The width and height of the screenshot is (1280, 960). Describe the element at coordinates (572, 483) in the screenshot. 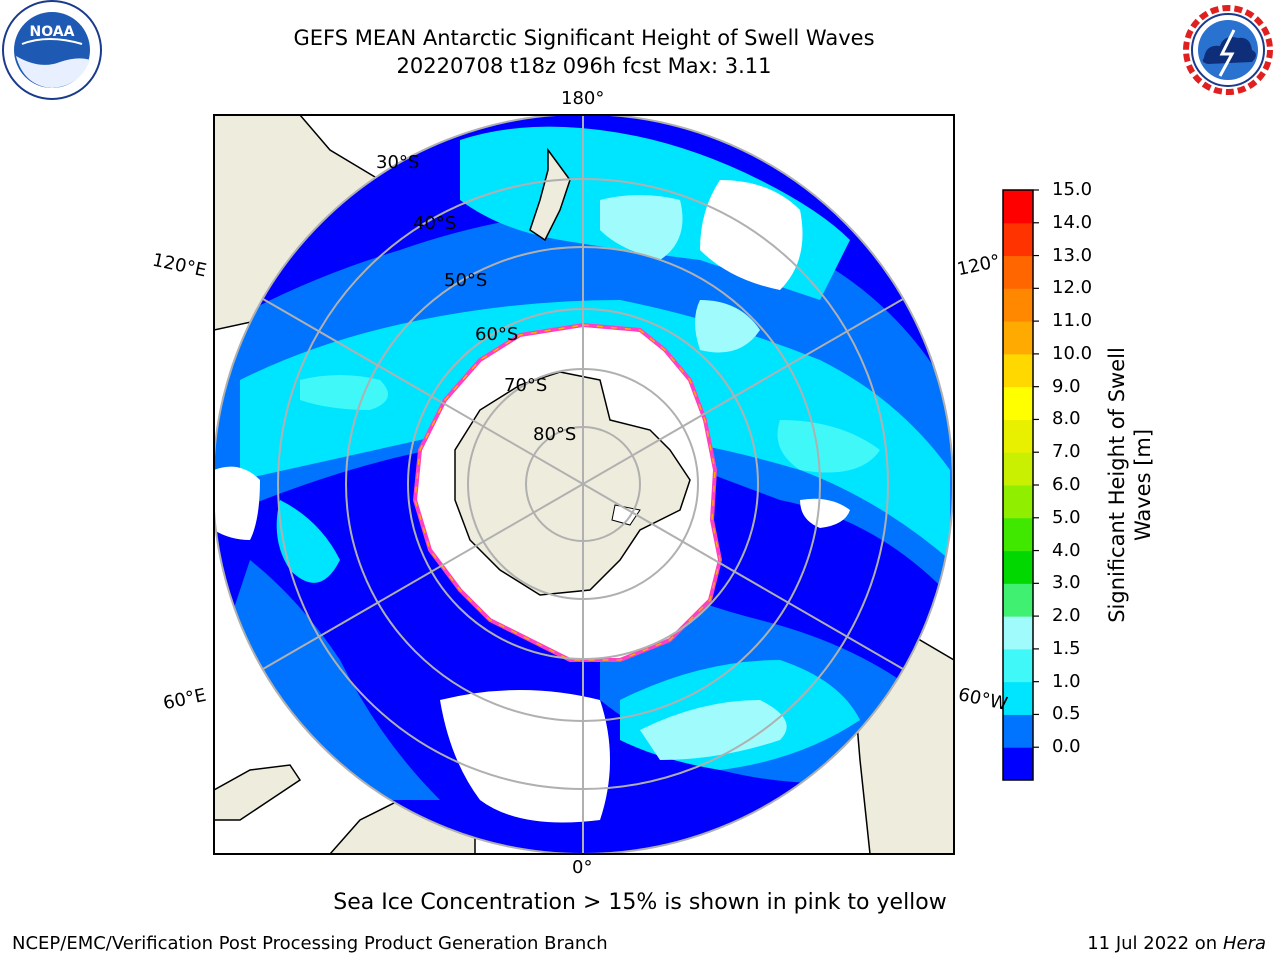

I see `antarctica-land` at that location.